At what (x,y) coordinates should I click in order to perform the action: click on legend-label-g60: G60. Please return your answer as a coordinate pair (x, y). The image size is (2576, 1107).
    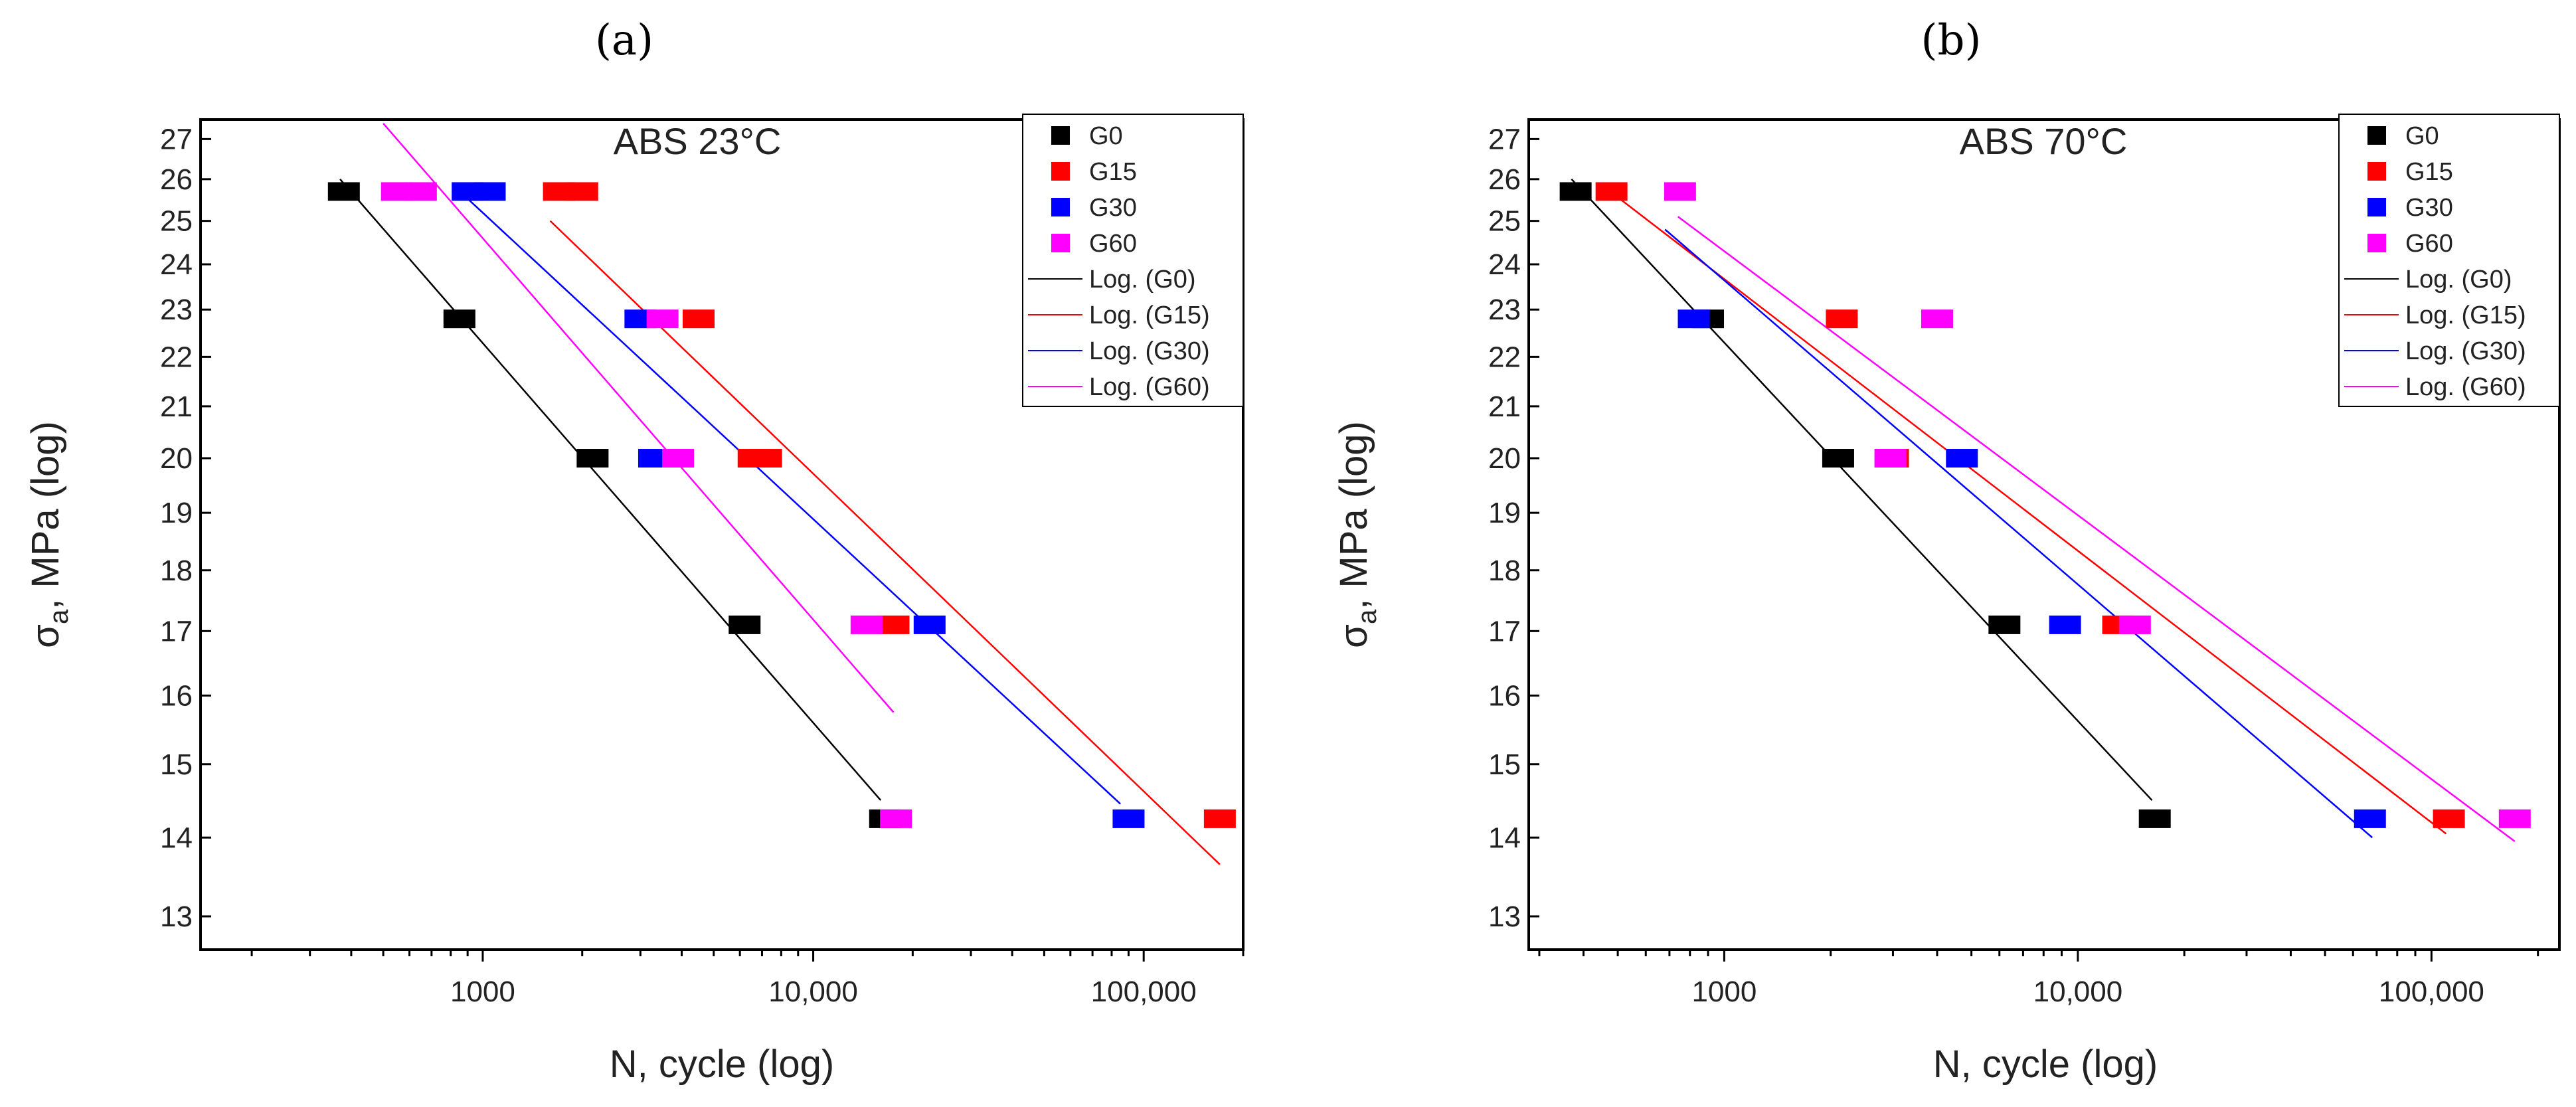
    Looking at the image, I should click on (2429, 244).